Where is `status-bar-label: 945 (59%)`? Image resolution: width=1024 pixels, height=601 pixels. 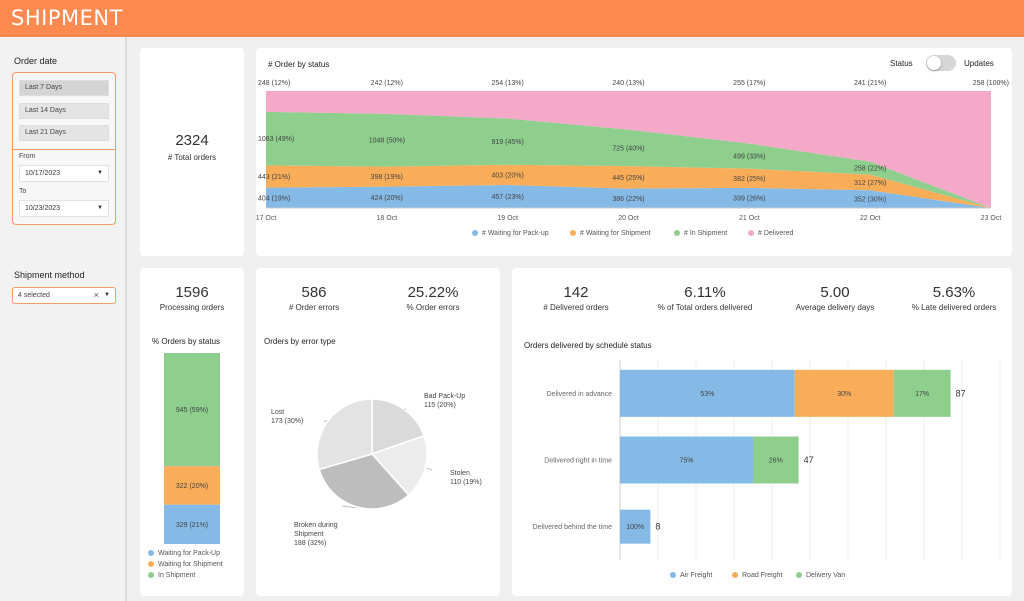
status-bar-label: 945 (59%) is located at coordinates (192, 410).